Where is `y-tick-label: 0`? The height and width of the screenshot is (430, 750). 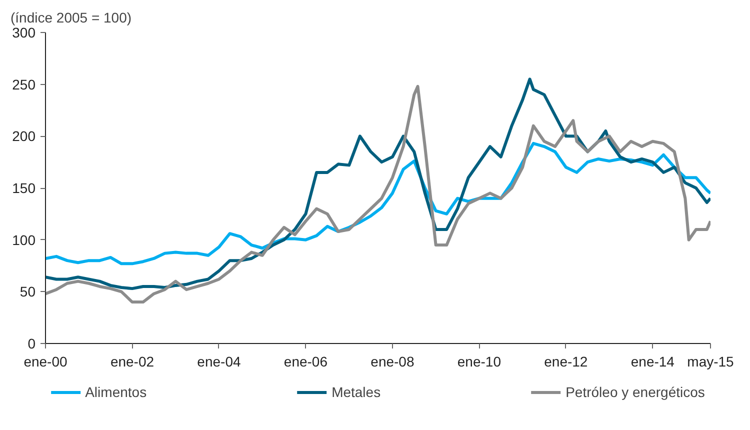 y-tick-label: 0 is located at coordinates (32, 344).